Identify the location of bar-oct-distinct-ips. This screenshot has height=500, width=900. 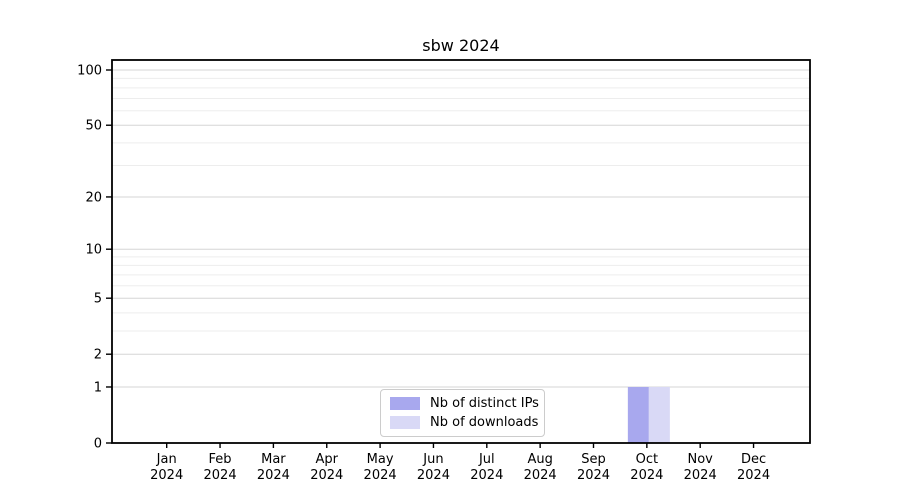
(638, 414).